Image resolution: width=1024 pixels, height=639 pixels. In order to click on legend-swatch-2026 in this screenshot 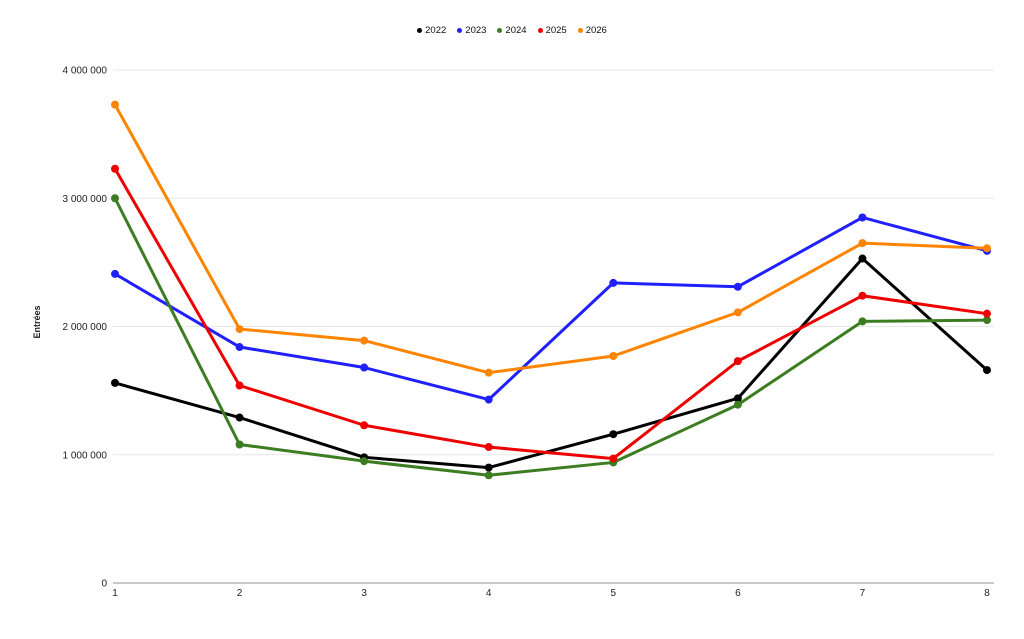, I will do `click(580, 30)`.